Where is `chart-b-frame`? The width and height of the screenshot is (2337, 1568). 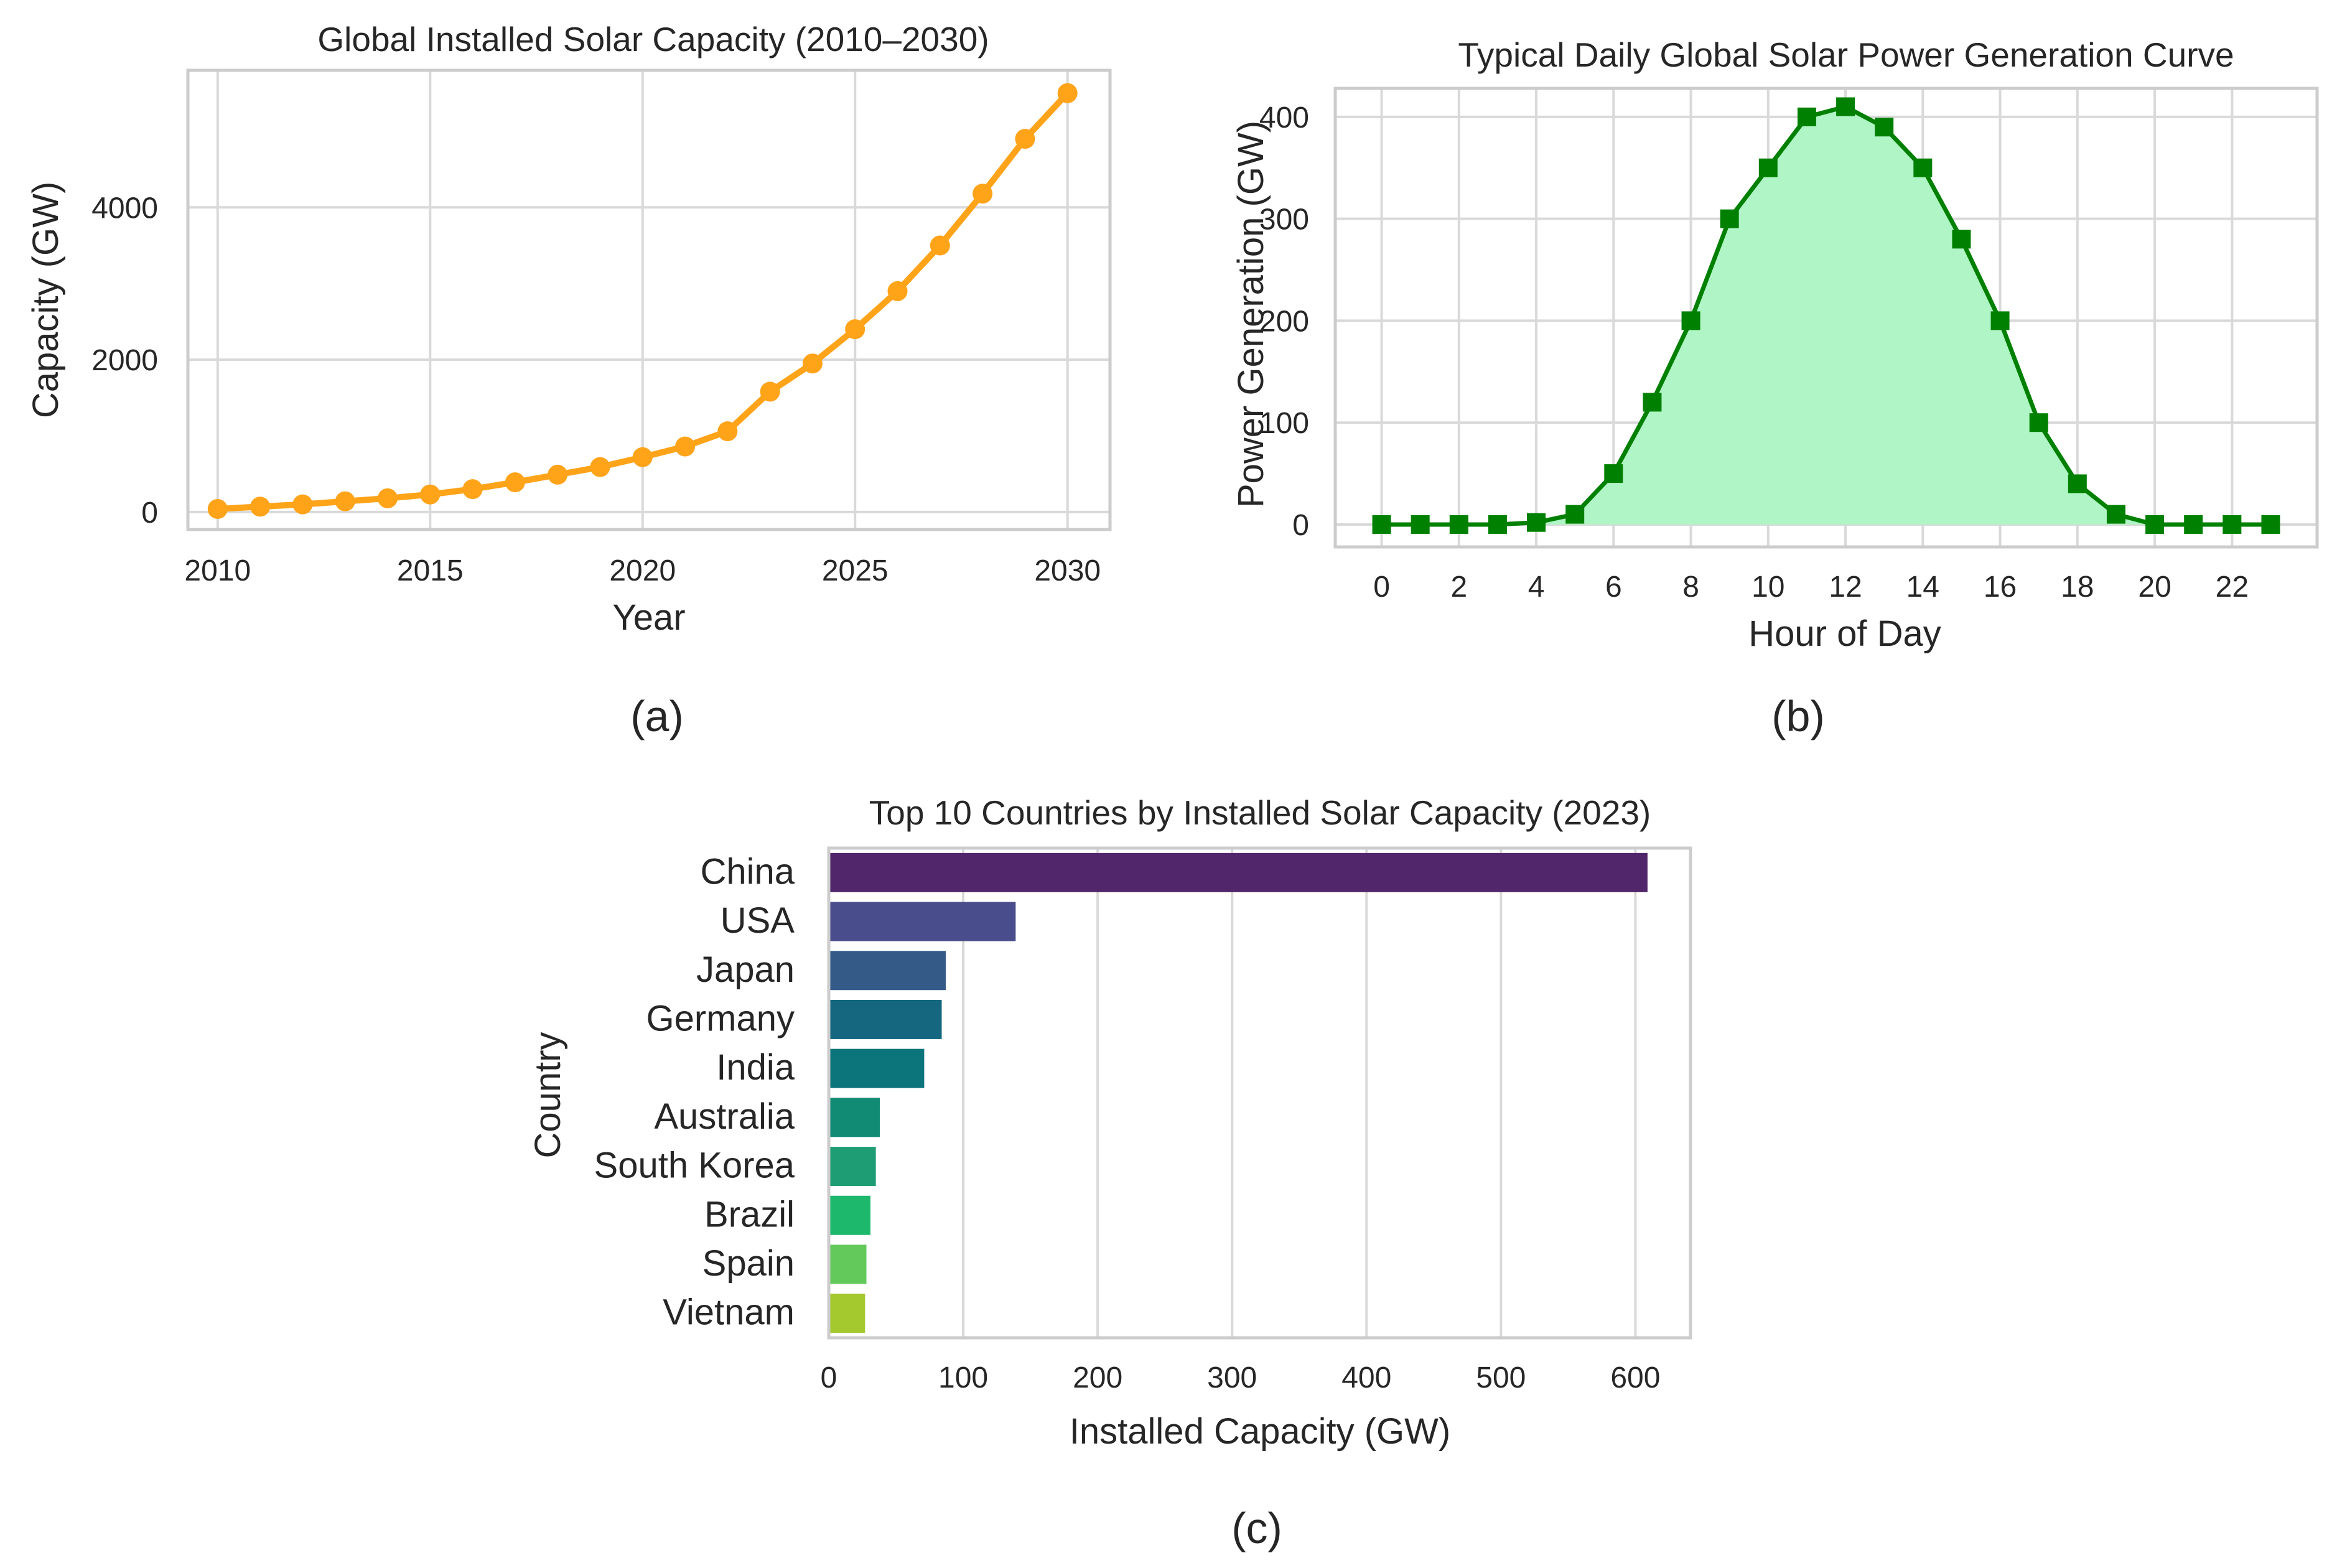
chart-b-frame is located at coordinates (1826, 317).